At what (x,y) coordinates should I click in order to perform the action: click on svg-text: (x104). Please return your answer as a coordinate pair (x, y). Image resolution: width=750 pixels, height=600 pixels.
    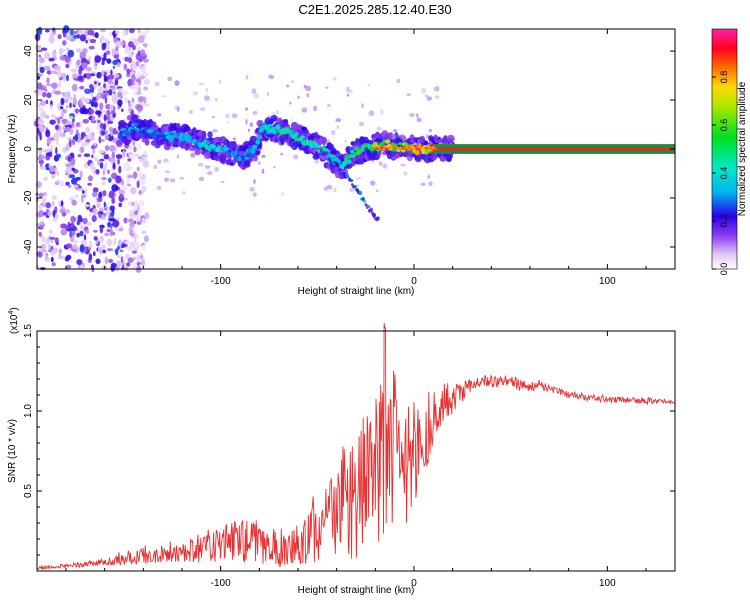
    Looking at the image, I should click on (14, 320).